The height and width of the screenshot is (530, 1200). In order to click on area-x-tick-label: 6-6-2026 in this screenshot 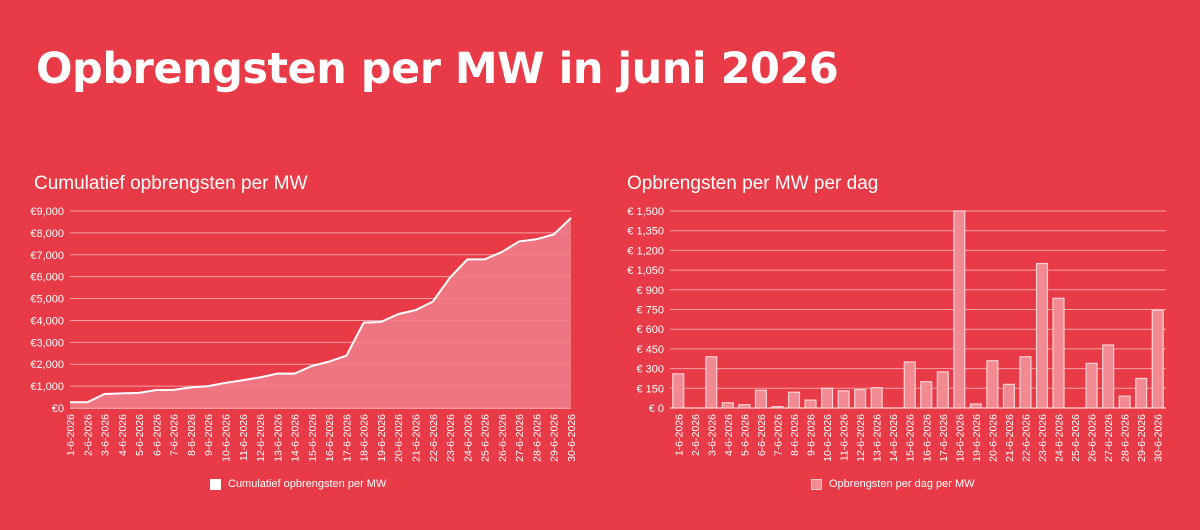, I will do `click(157, 435)`.